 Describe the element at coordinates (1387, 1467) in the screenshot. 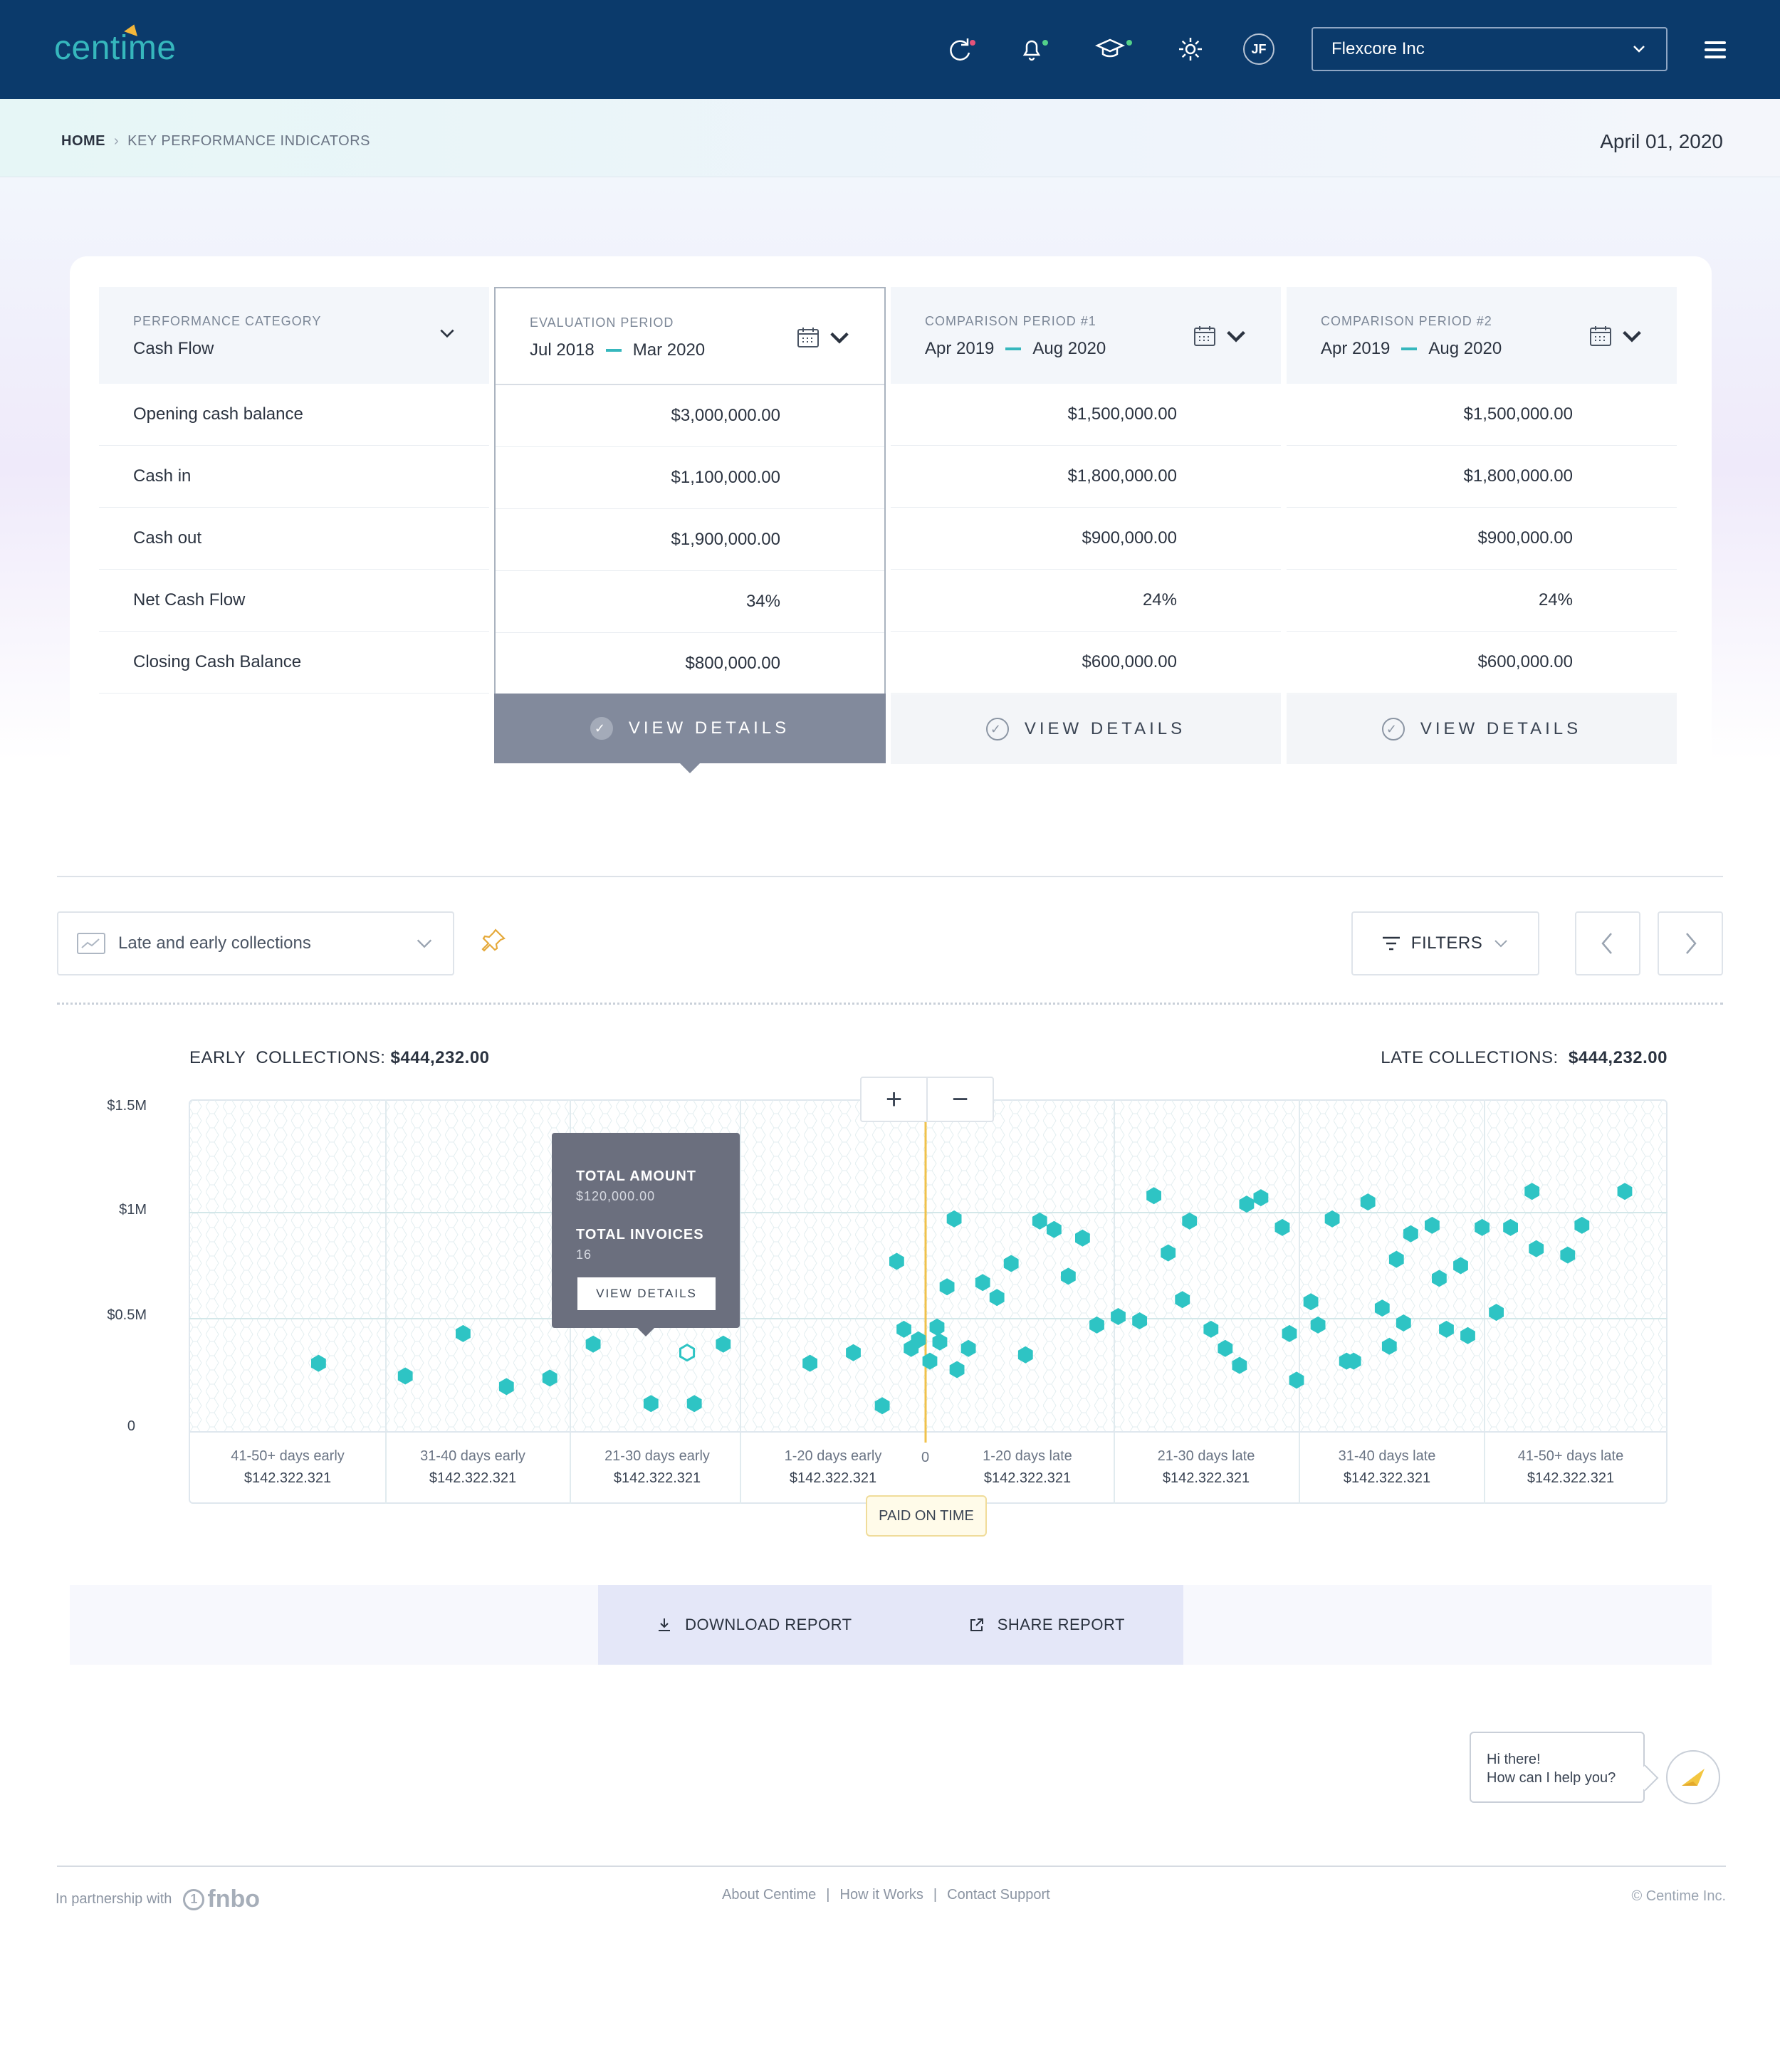

I see `x-category: 31-40 days late $142.322.321` at that location.